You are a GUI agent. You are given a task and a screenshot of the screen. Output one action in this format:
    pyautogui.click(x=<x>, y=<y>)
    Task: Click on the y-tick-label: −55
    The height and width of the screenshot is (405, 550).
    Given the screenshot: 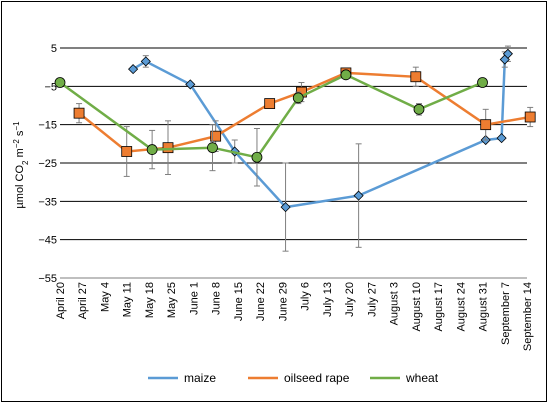 What is the action you would take?
    pyautogui.click(x=47, y=279)
    